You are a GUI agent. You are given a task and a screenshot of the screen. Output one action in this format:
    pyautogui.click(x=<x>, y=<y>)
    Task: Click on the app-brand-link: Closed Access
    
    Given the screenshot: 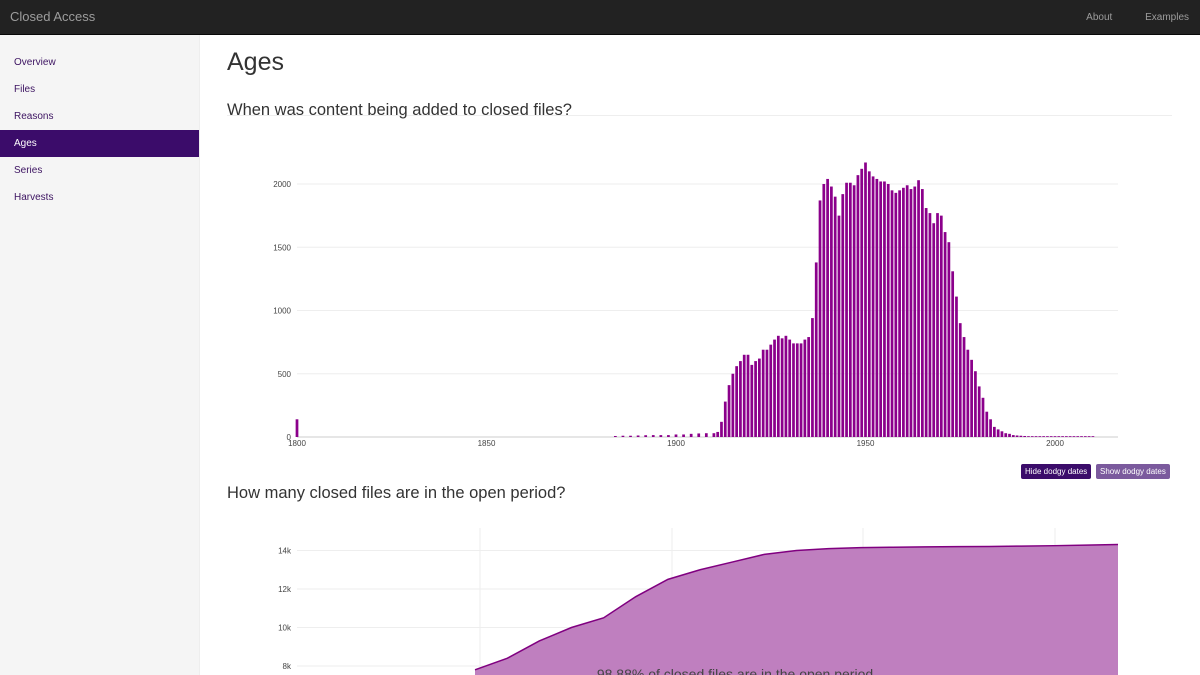 What is the action you would take?
    pyautogui.click(x=53, y=16)
    